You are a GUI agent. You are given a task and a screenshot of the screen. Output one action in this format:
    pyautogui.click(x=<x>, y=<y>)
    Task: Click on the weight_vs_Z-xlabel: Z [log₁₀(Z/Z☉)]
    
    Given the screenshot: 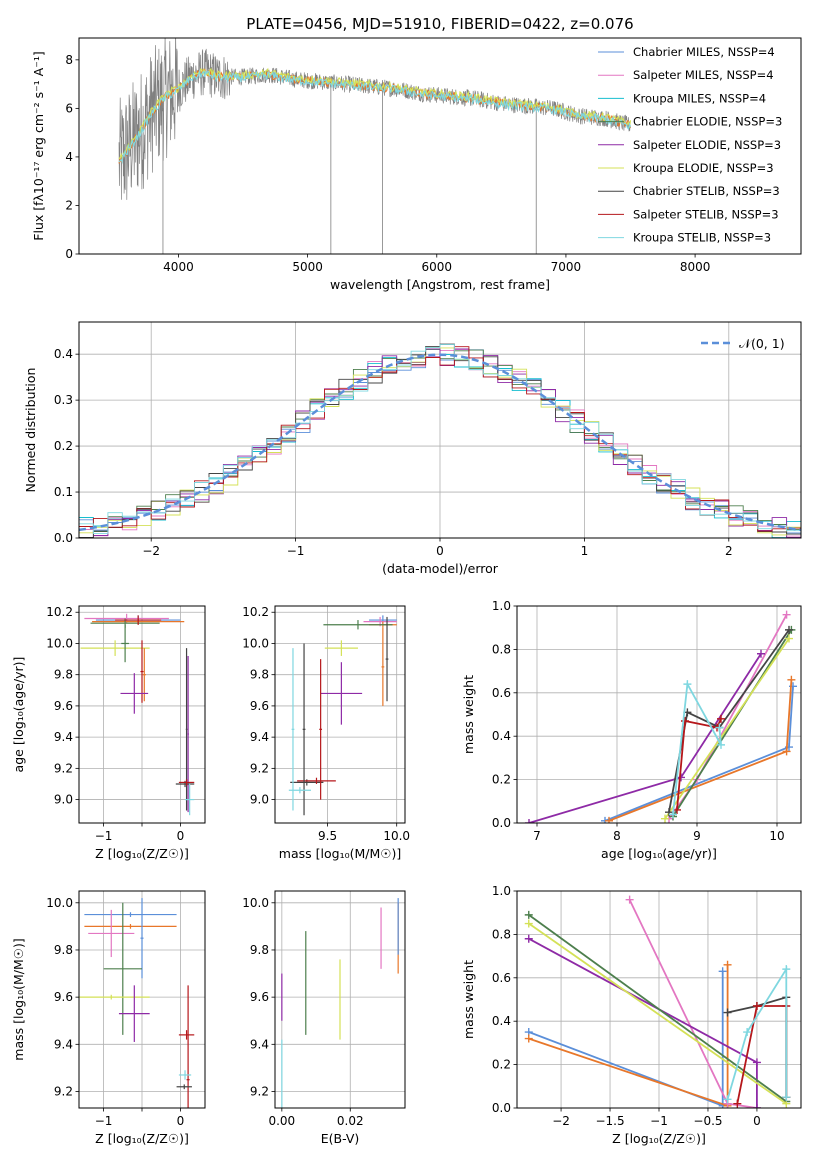 What is the action you would take?
    pyautogui.click(x=659, y=1138)
    